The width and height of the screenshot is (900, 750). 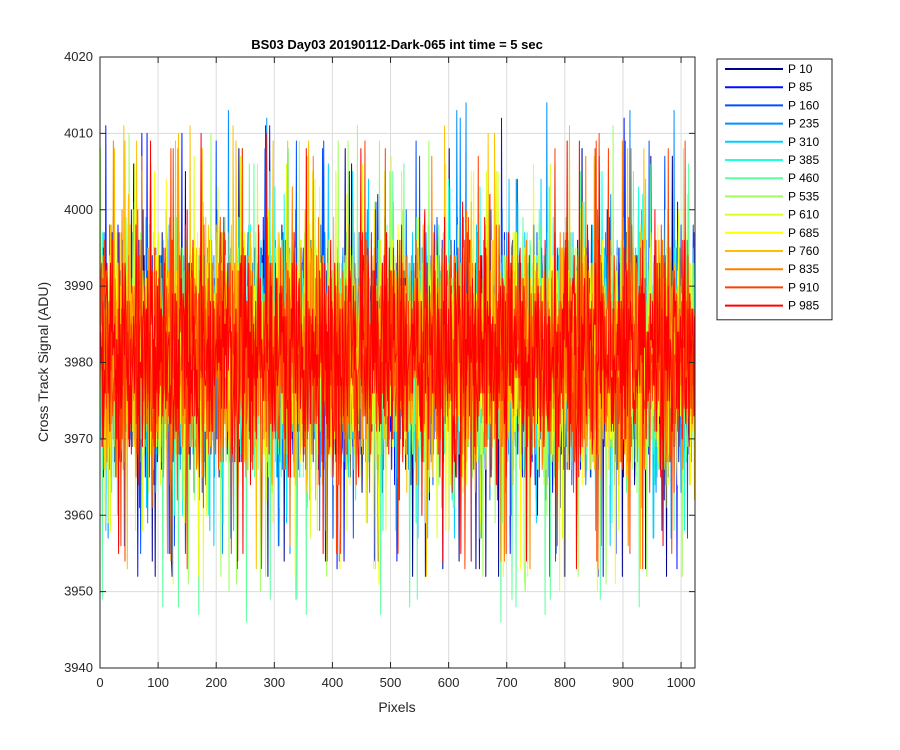 I want to click on legend-entry: P 535, so click(x=803, y=196).